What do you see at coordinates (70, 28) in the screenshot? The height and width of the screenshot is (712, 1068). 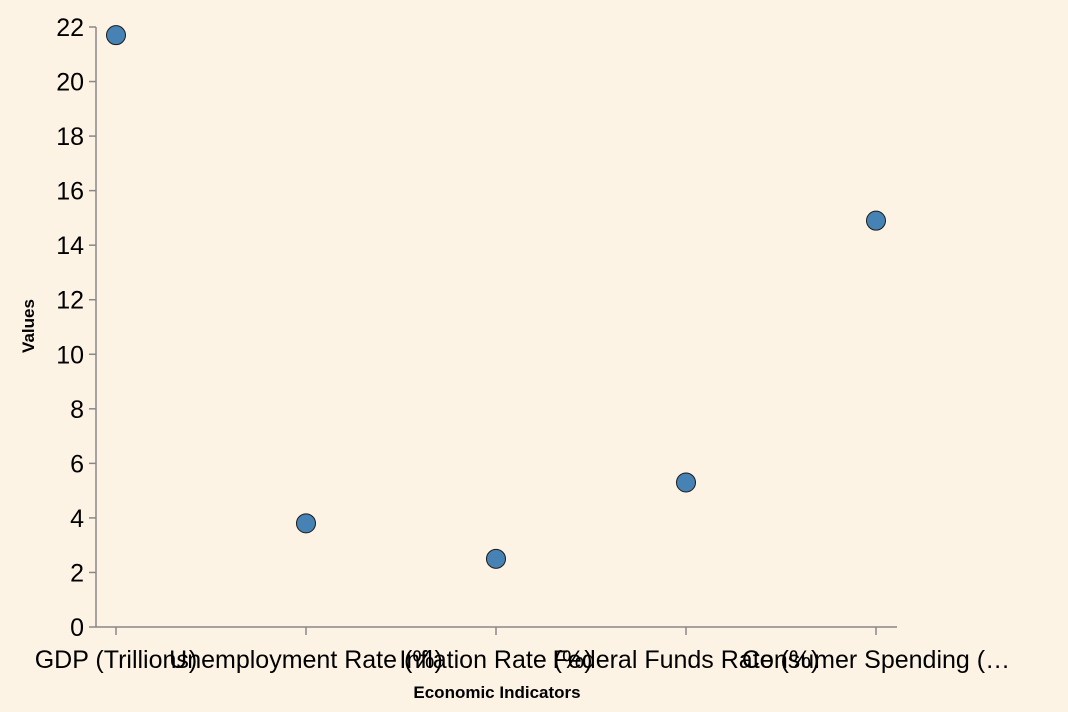 I see `y-tick-label: 22` at bounding box center [70, 28].